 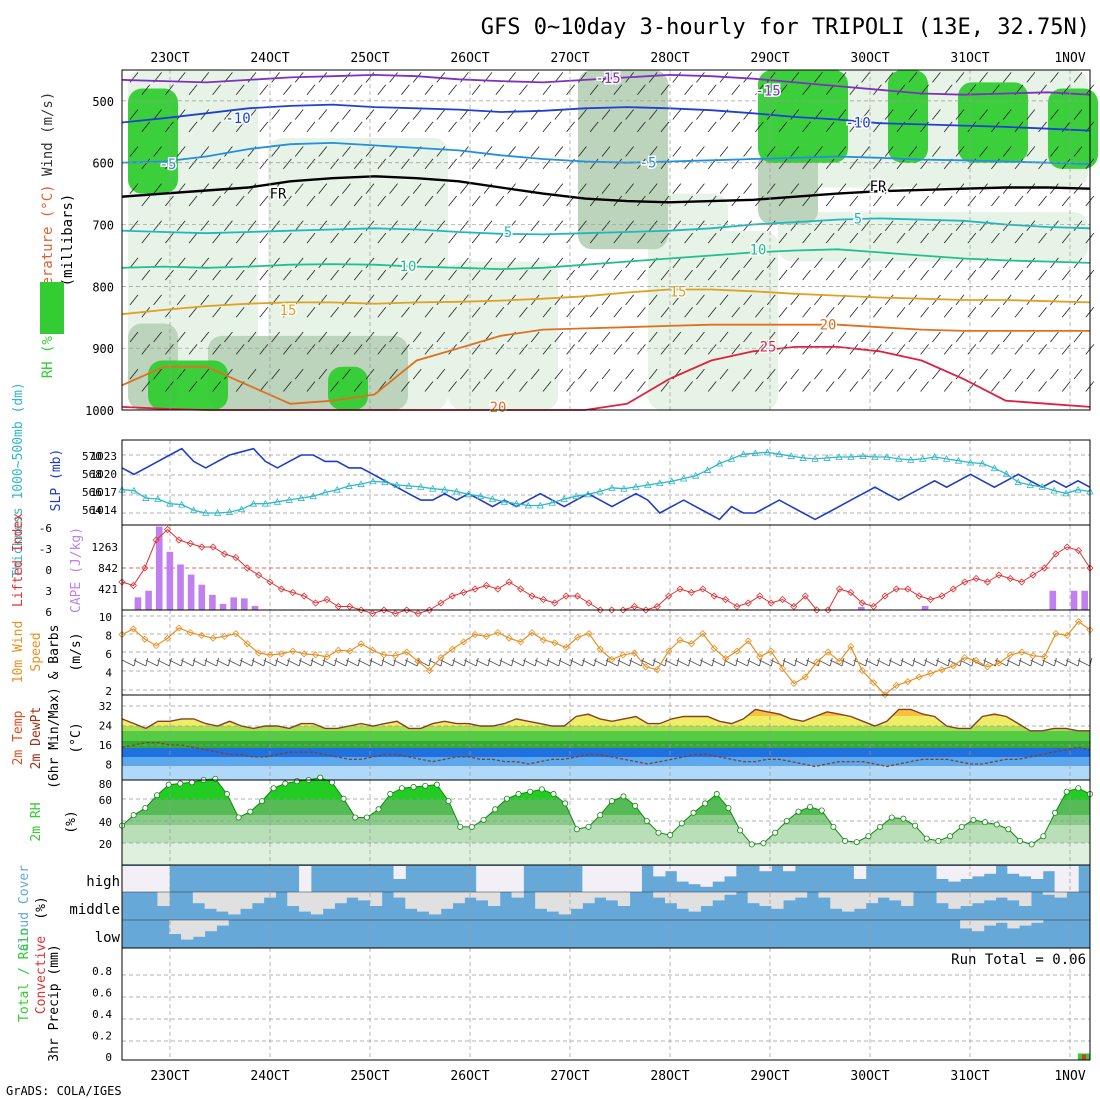 I want to click on y-tick-label: 0.2, so click(x=102, y=1036).